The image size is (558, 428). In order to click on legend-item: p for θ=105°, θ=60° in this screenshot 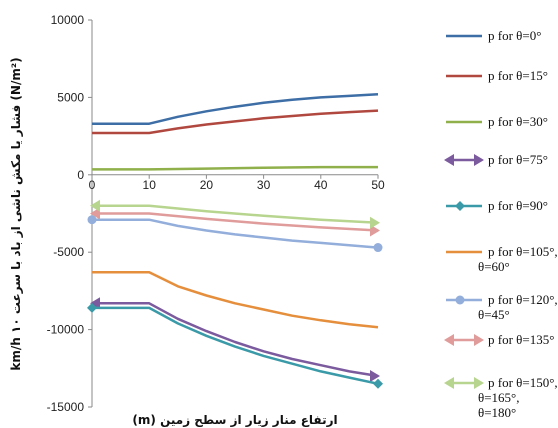, I will do `click(502, 259)`.